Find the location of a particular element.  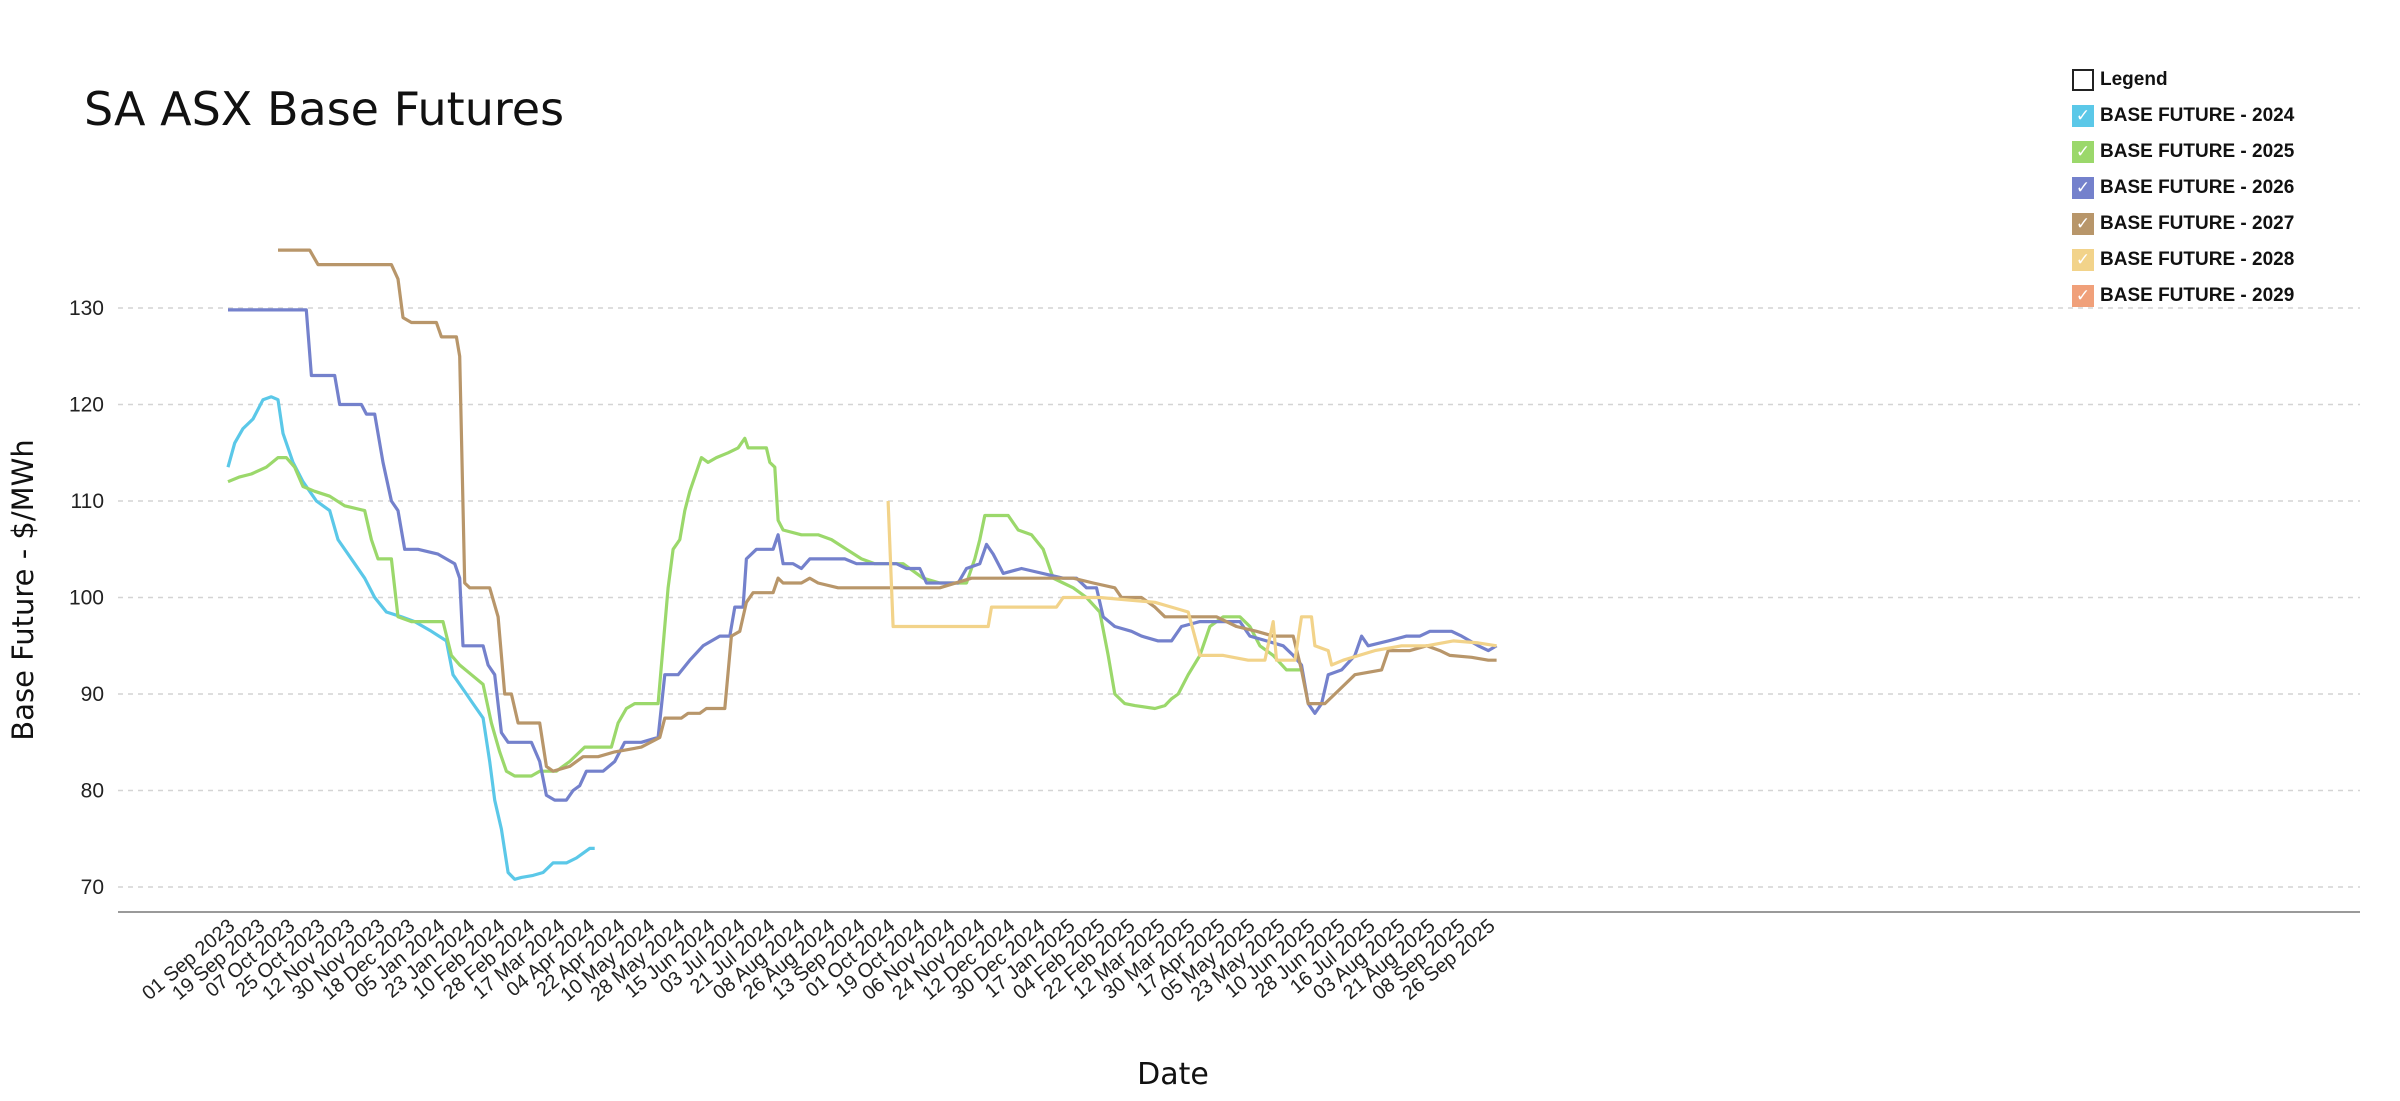

legend-item-label: BASE FUTURE - 2027 is located at coordinates (2197, 223).